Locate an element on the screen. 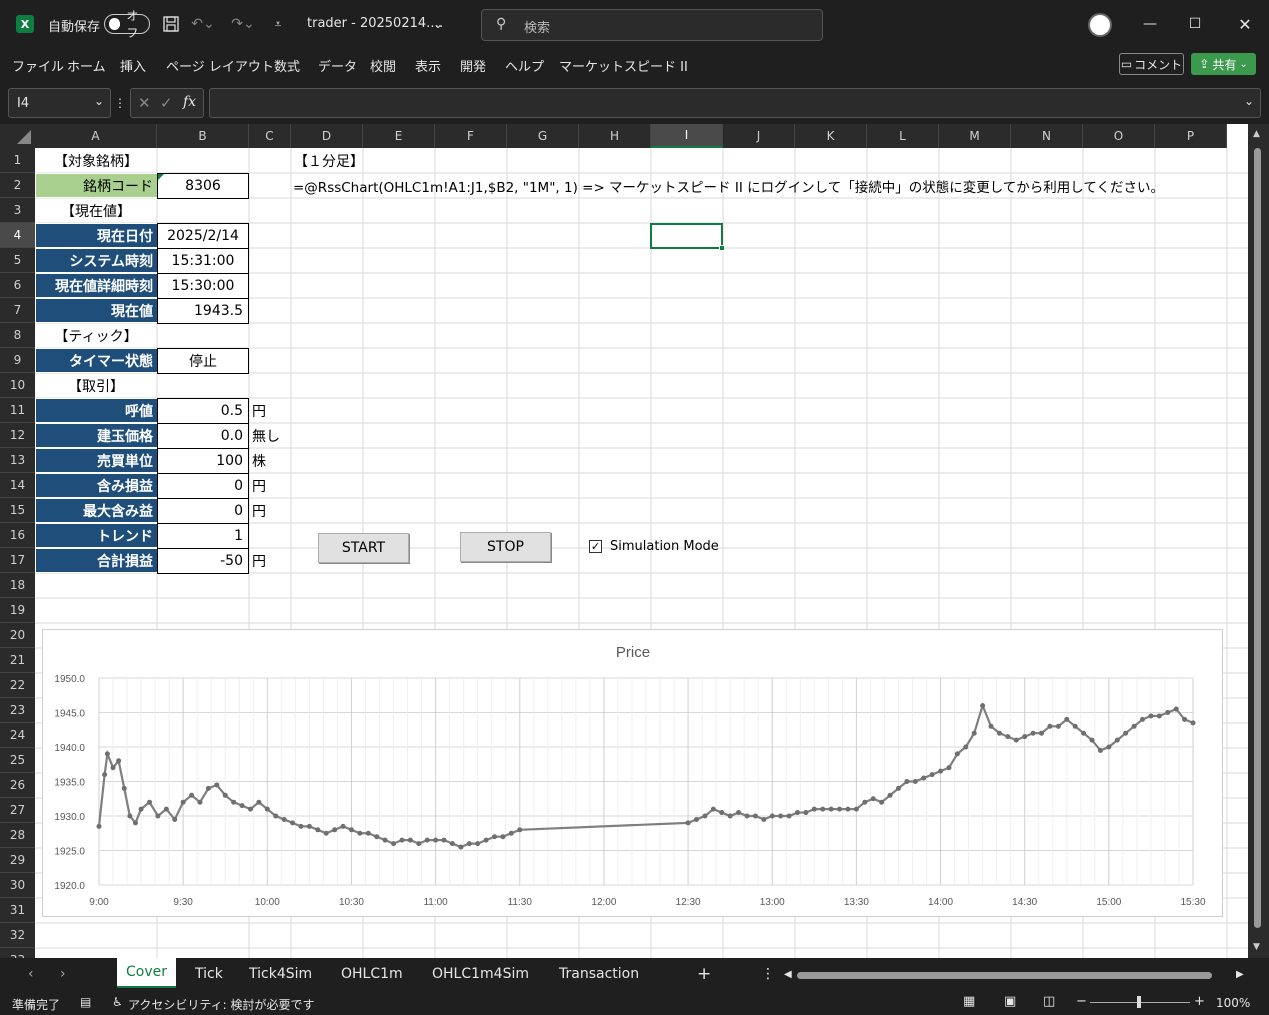 This screenshot has height=1015, width=1269. cell-b2: 8306 is located at coordinates (203, 186).